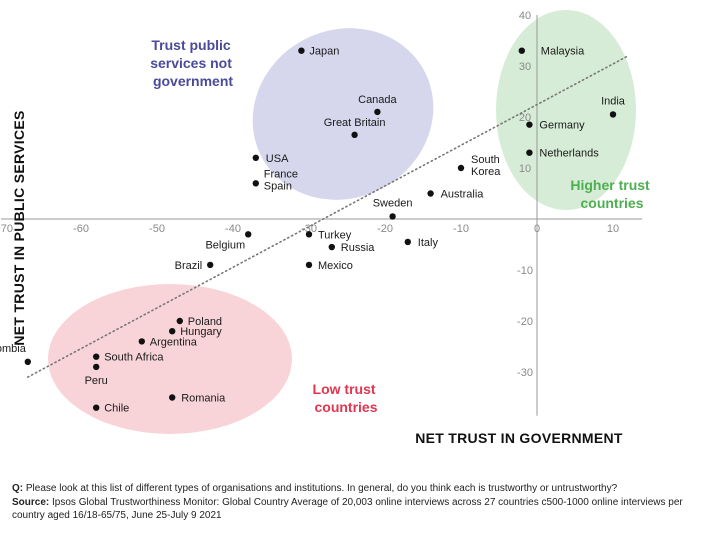 Image resolution: width=720 pixels, height=533 pixels. Describe the element at coordinates (309, 234) in the screenshot. I see `point-turkey` at that location.